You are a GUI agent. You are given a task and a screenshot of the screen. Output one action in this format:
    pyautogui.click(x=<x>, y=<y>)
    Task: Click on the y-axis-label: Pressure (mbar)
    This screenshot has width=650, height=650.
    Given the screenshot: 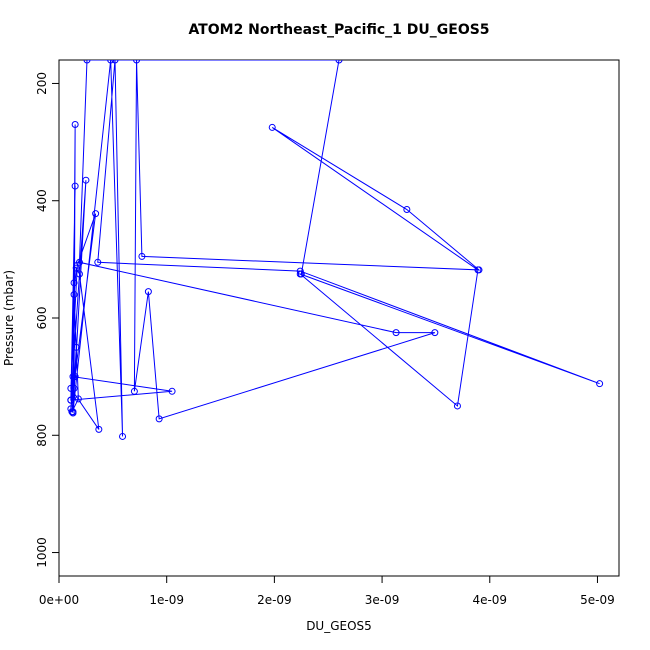 What is the action you would take?
    pyautogui.click(x=9, y=318)
    